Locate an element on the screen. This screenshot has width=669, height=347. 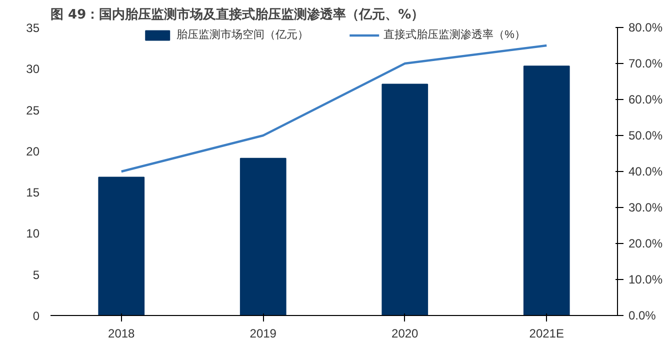
y-tick-label: 15 is located at coordinates (33, 193).